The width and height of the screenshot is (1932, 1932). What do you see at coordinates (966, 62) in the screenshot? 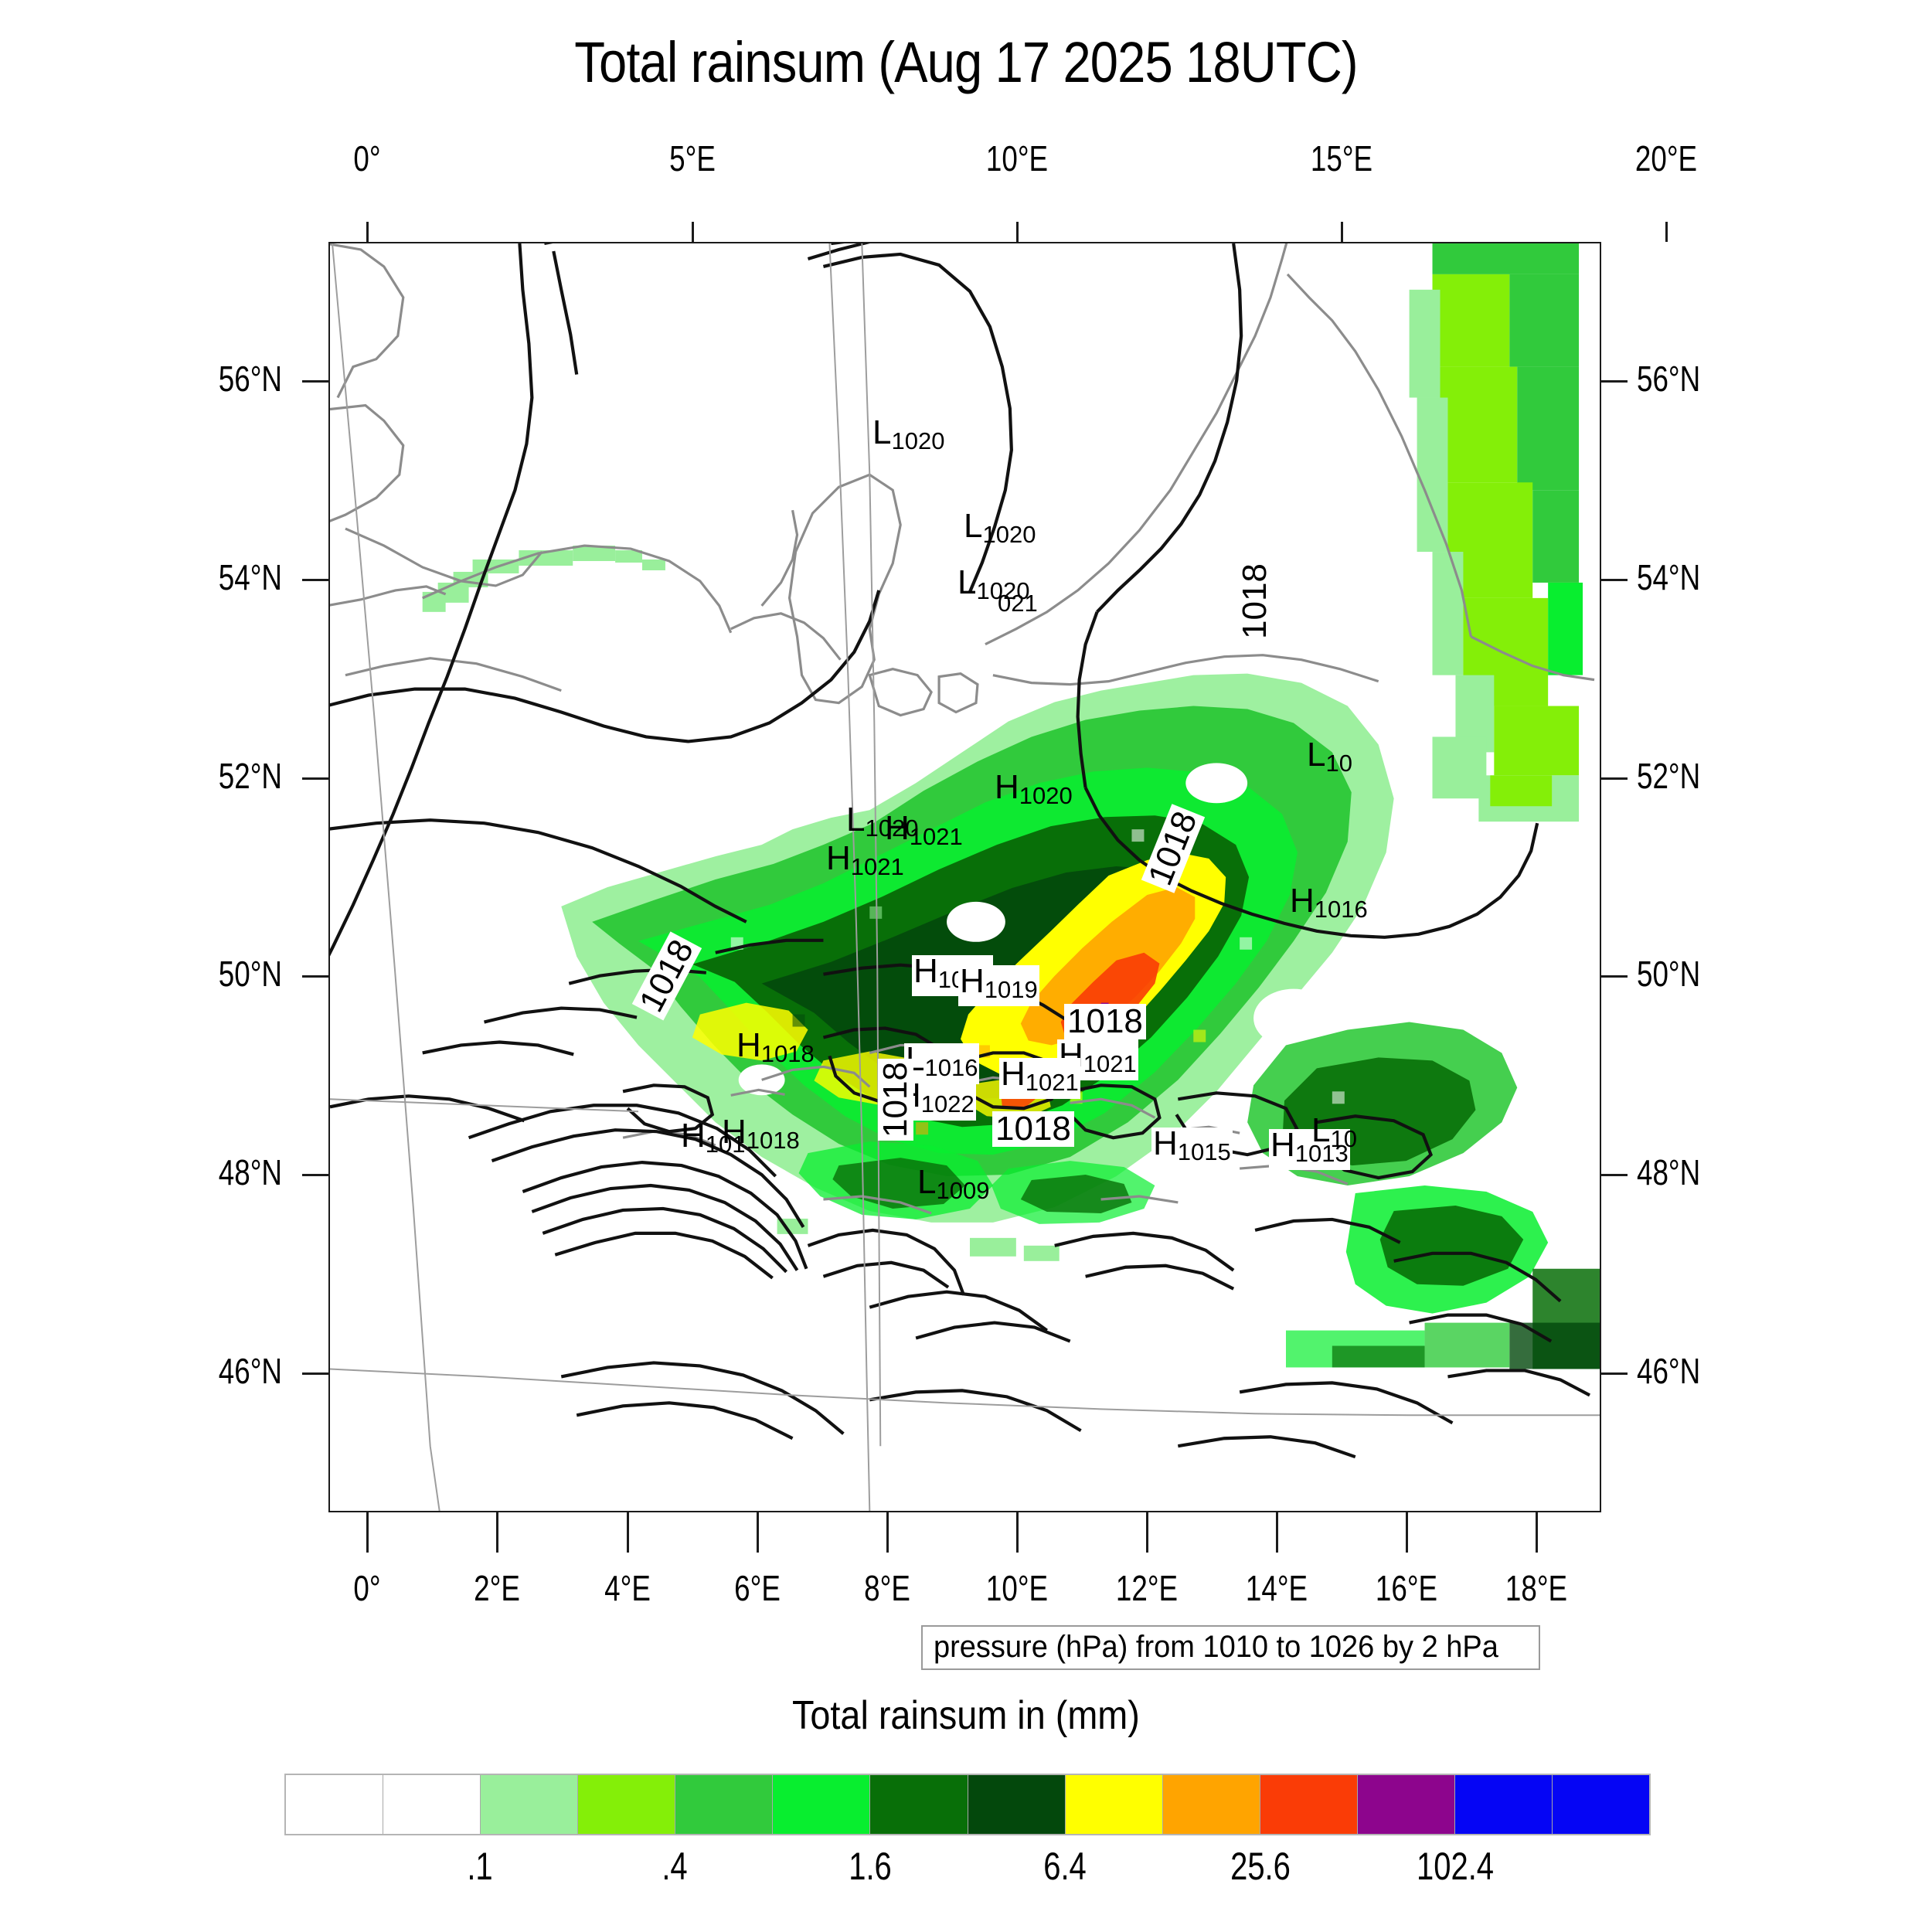
I see `page-title: Total rainsum (Aug 17 2025 18UTC)` at bounding box center [966, 62].